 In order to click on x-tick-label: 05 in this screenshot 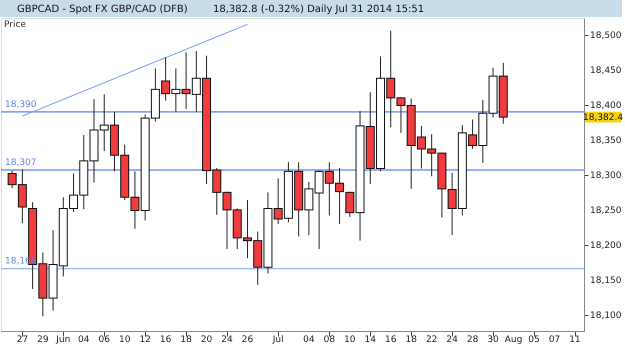, I will do `click(534, 340)`.